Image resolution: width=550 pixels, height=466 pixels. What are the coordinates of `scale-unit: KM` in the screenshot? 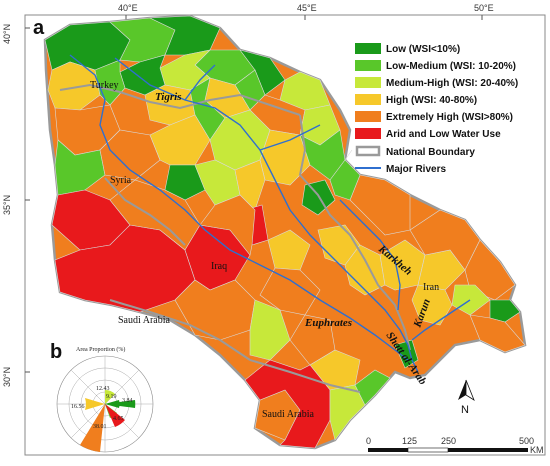 It's located at (537, 450).